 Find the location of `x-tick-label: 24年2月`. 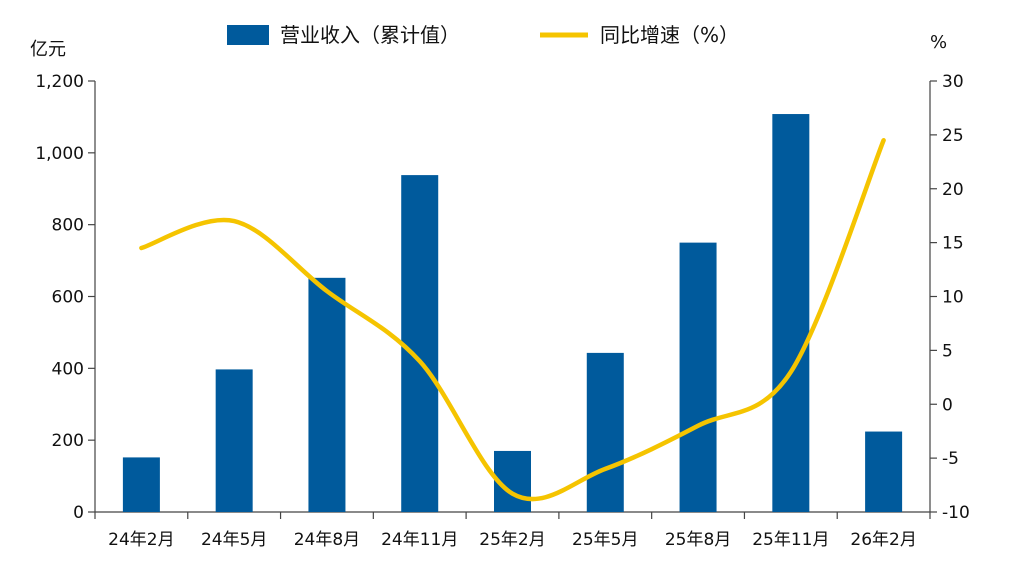

x-tick-label: 24年2月 is located at coordinates (141, 540).